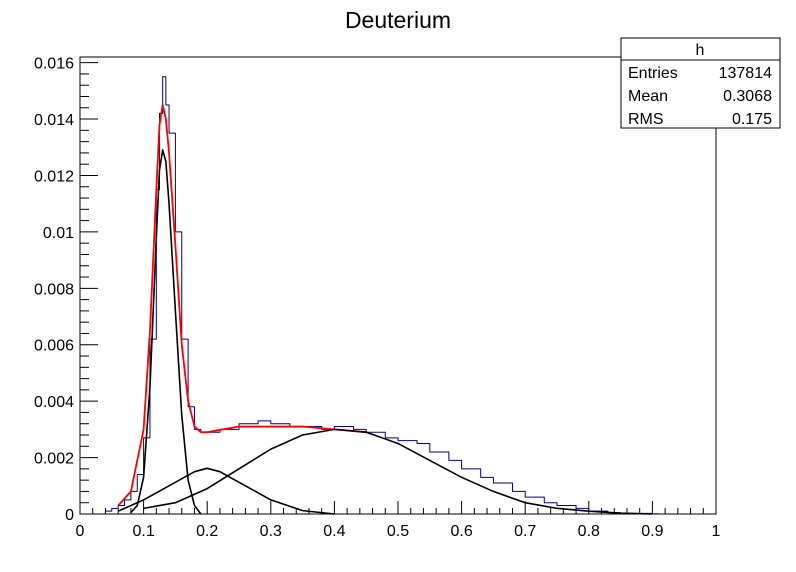 This screenshot has width=796, height=572. What do you see at coordinates (226, 491) in the screenshot?
I see `series-component-gaussian-line` at bounding box center [226, 491].